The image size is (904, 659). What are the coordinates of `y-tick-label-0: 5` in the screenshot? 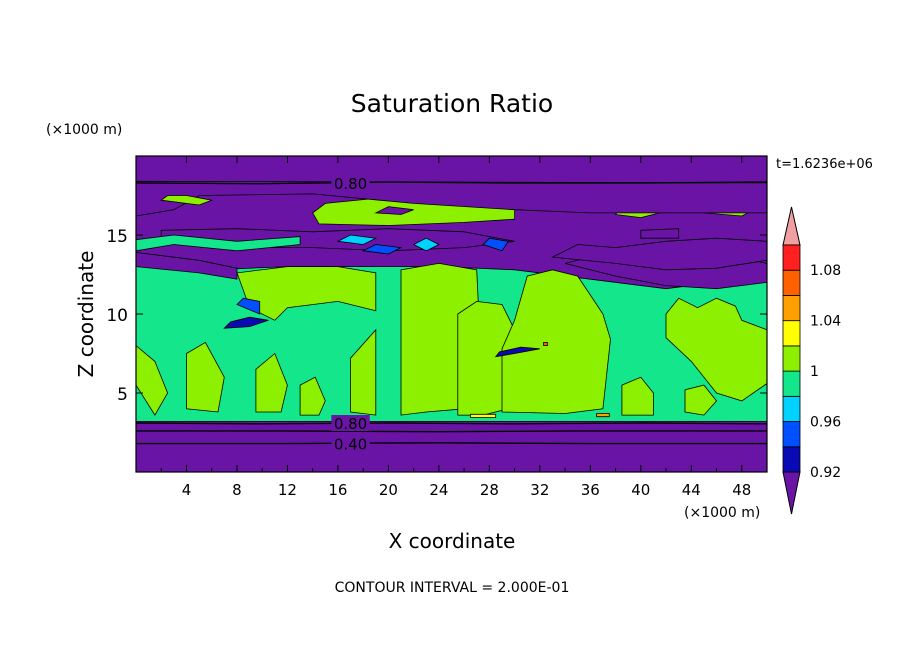 It's located at (122, 395).